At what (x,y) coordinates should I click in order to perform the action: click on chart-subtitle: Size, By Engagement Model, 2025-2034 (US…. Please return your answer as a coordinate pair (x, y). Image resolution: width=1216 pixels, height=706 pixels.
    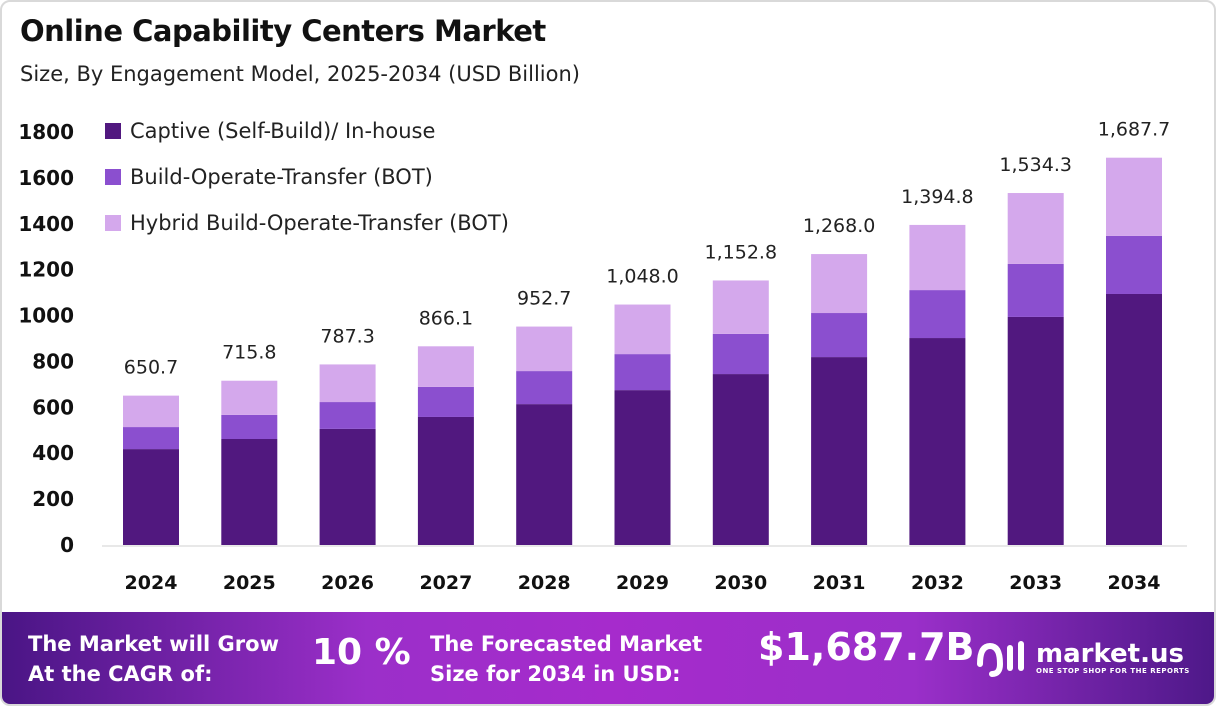
    Looking at the image, I should click on (300, 74).